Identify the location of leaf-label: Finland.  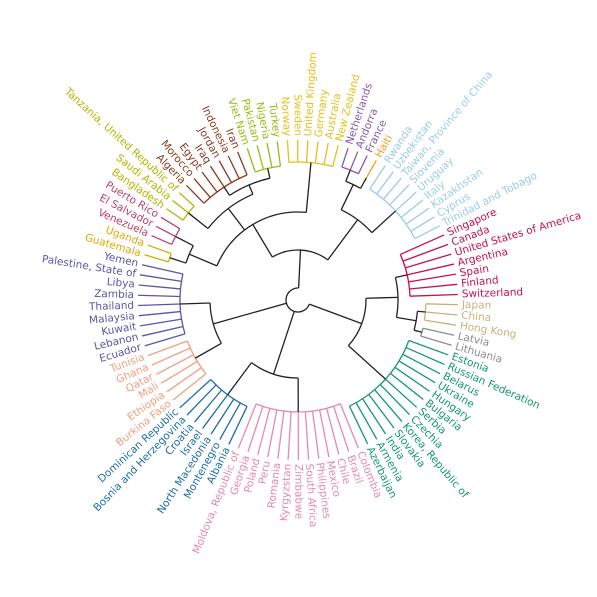
(480, 282).